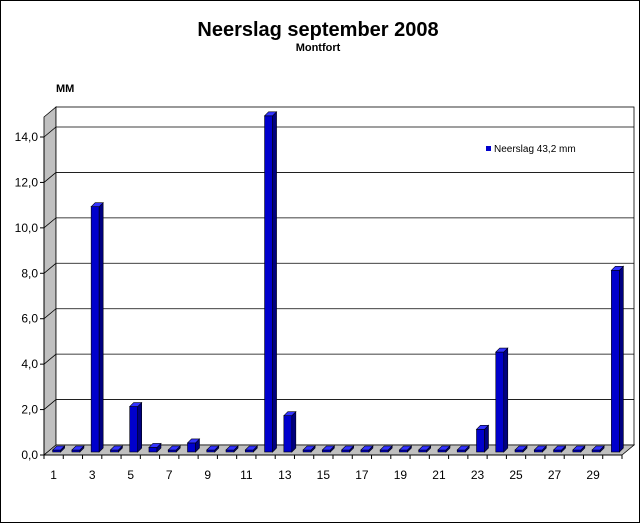 This screenshot has width=640, height=523. Describe the element at coordinates (29, 364) in the screenshot. I see `y-tick-label: 4,0` at that location.